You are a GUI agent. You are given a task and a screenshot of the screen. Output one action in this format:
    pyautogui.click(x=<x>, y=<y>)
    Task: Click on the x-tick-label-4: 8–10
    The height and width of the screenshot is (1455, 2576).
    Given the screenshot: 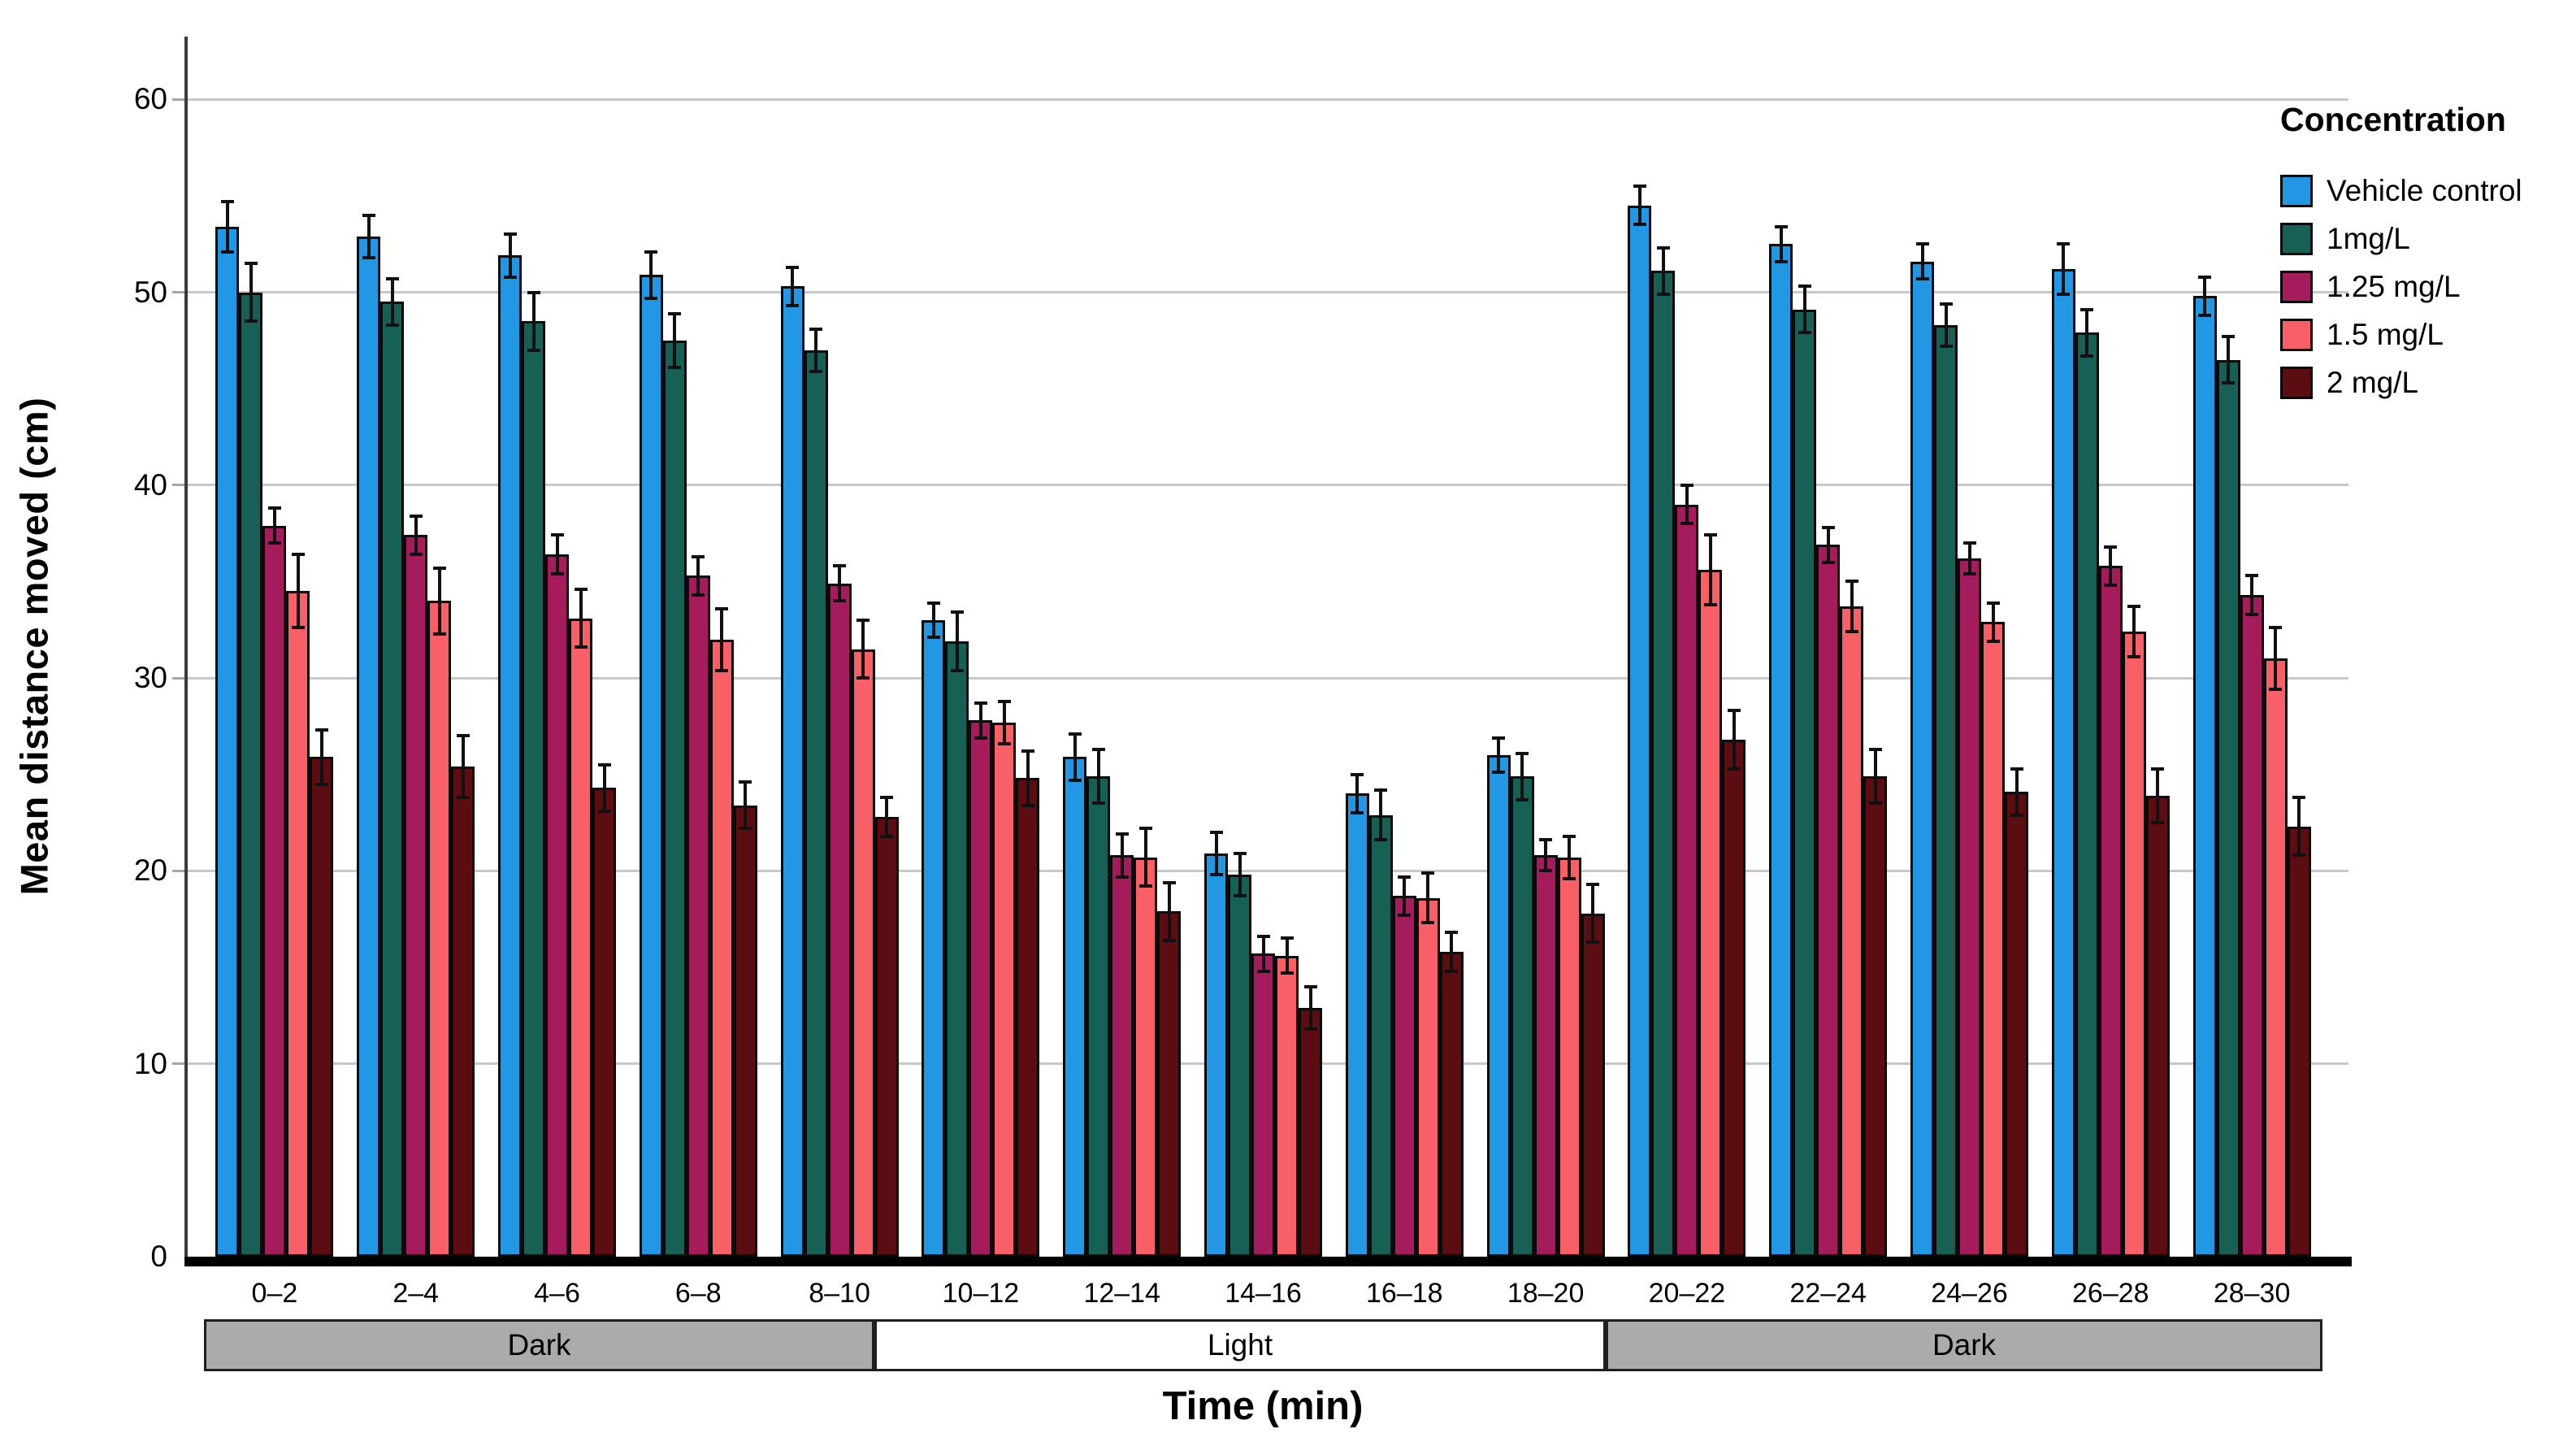 What is the action you would take?
    pyautogui.click(x=839, y=1294)
    